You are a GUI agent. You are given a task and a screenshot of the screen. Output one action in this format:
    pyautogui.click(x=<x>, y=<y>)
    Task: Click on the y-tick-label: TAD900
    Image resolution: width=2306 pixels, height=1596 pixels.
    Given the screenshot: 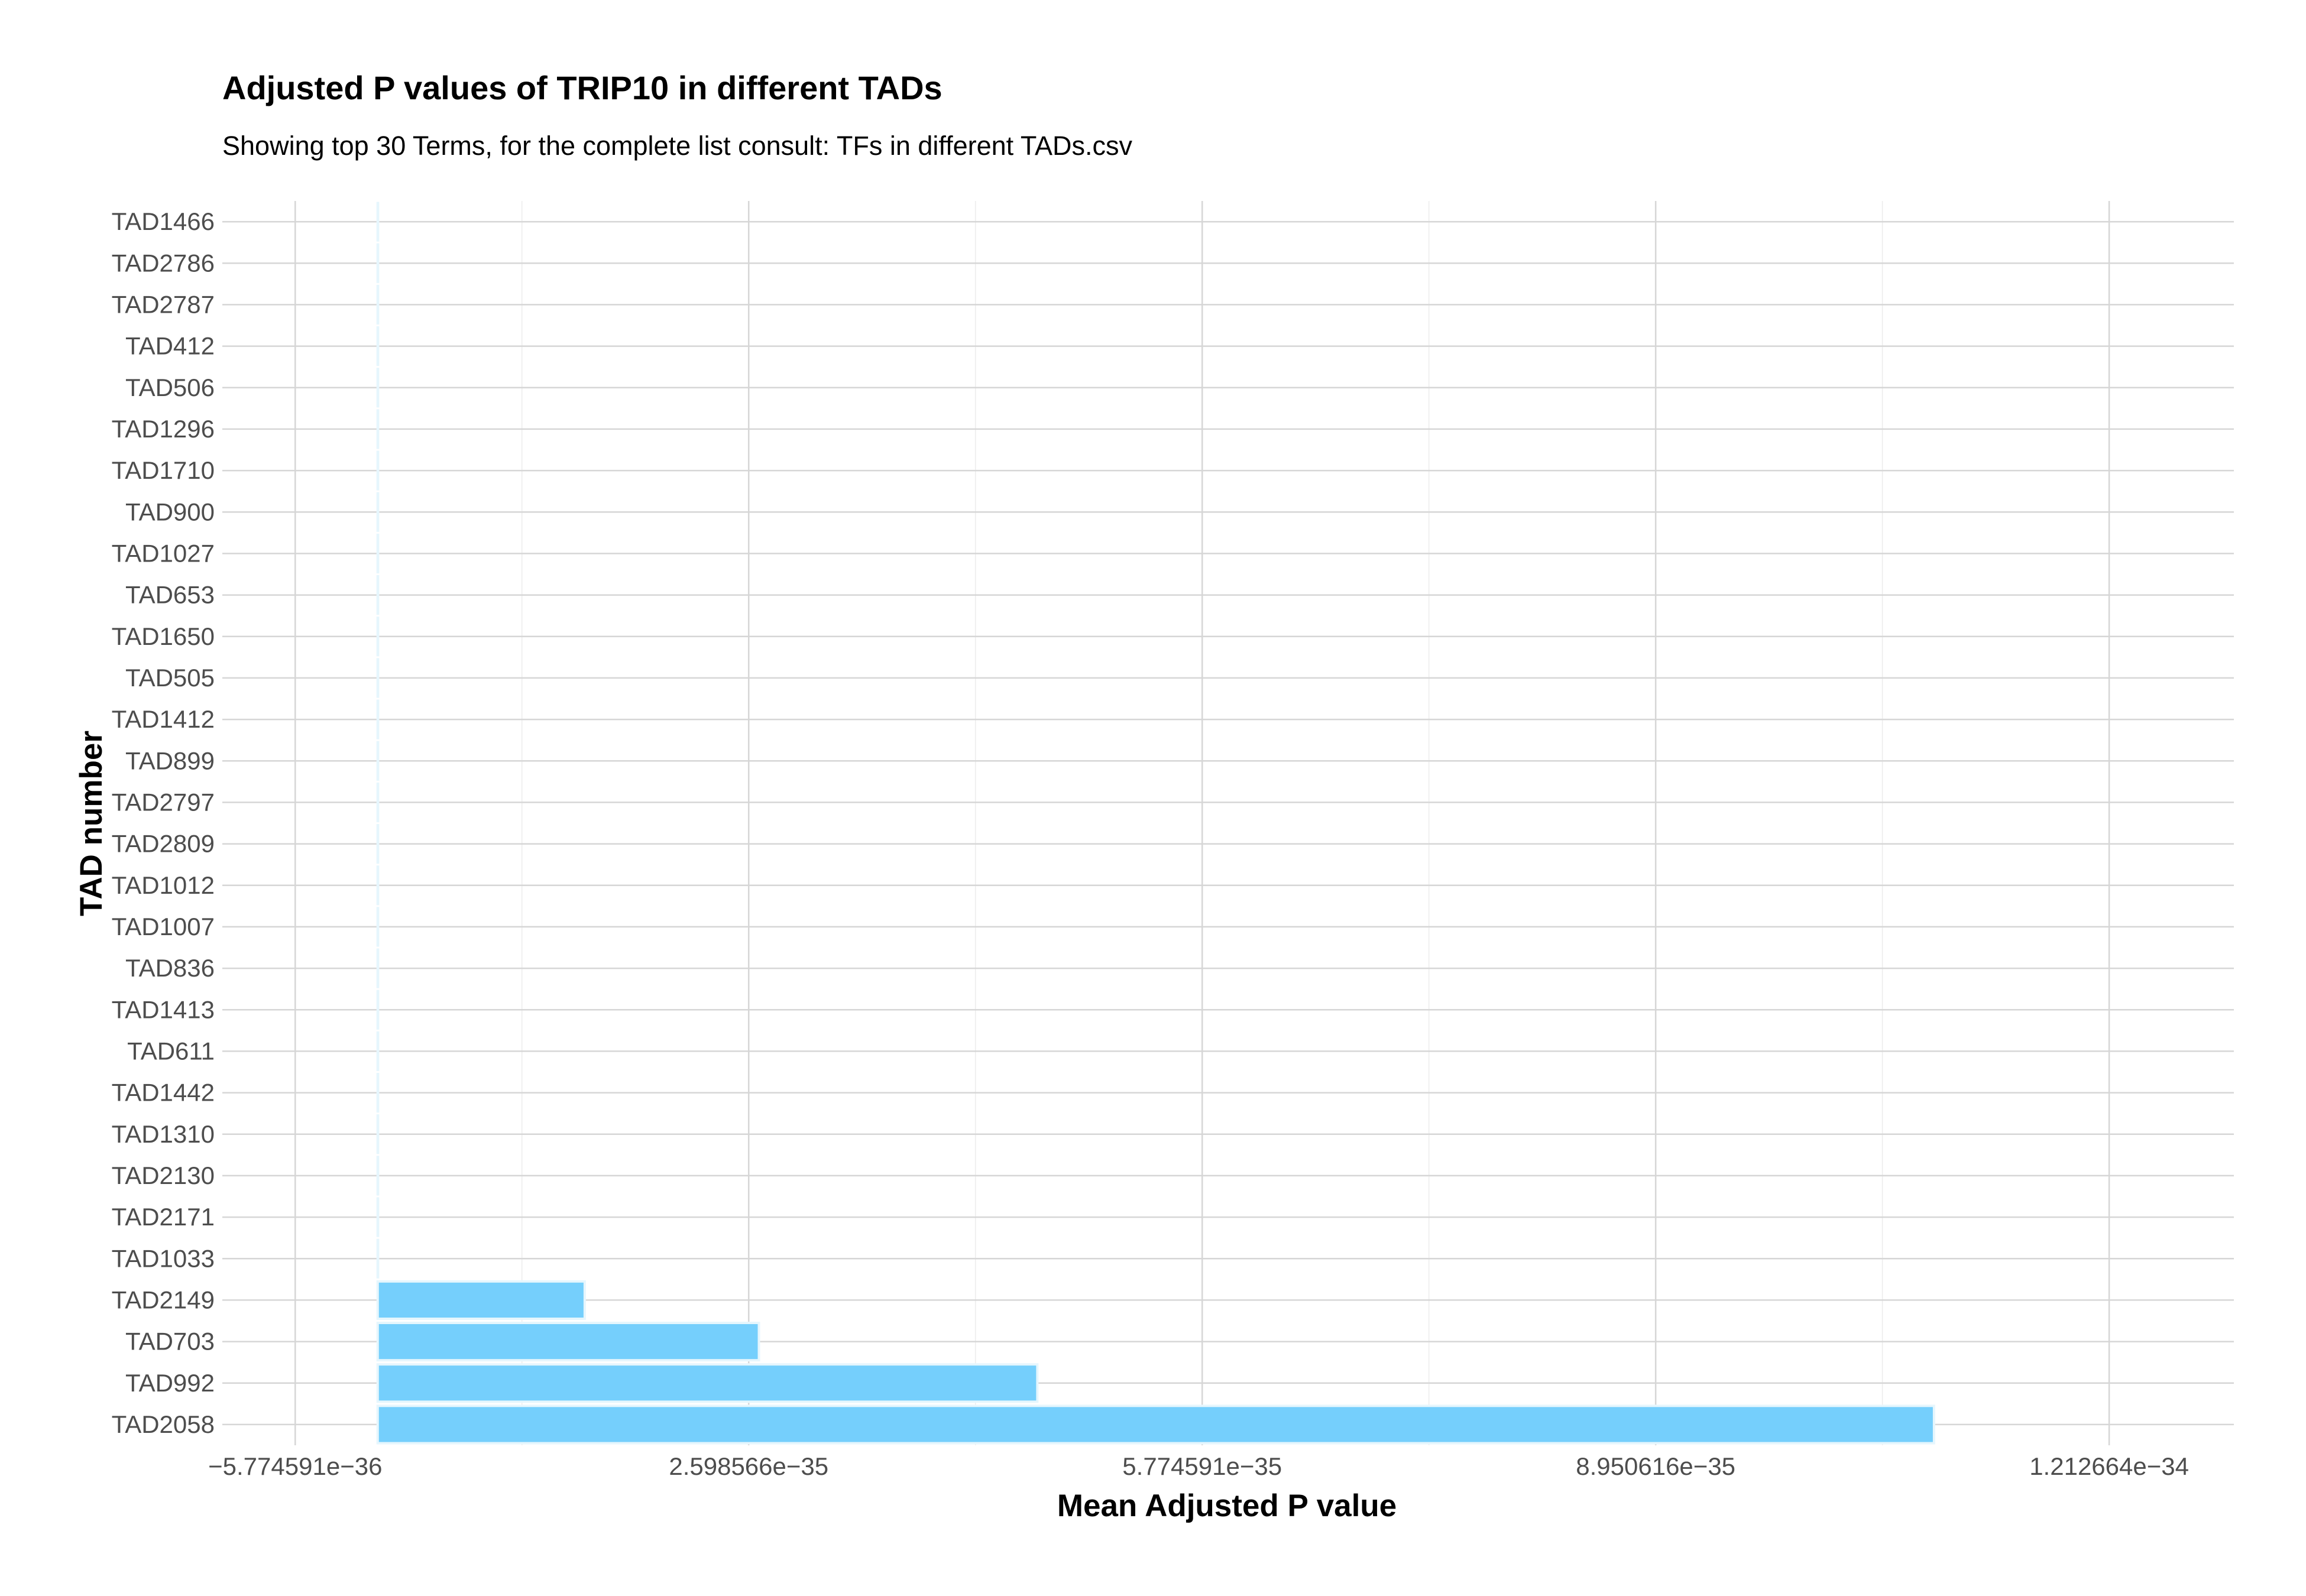 What is the action you would take?
    pyautogui.click(x=170, y=512)
    